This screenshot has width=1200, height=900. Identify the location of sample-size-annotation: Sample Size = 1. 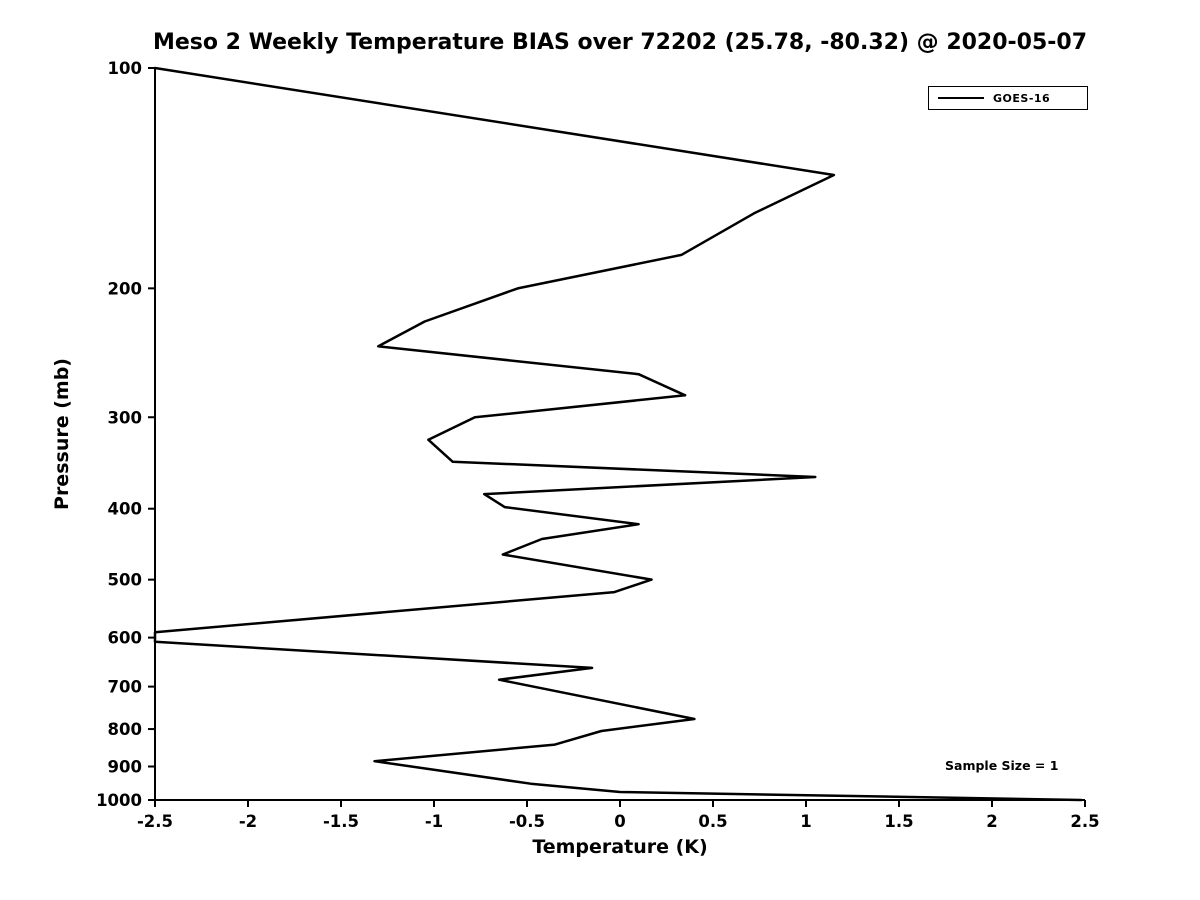
(1002, 765).